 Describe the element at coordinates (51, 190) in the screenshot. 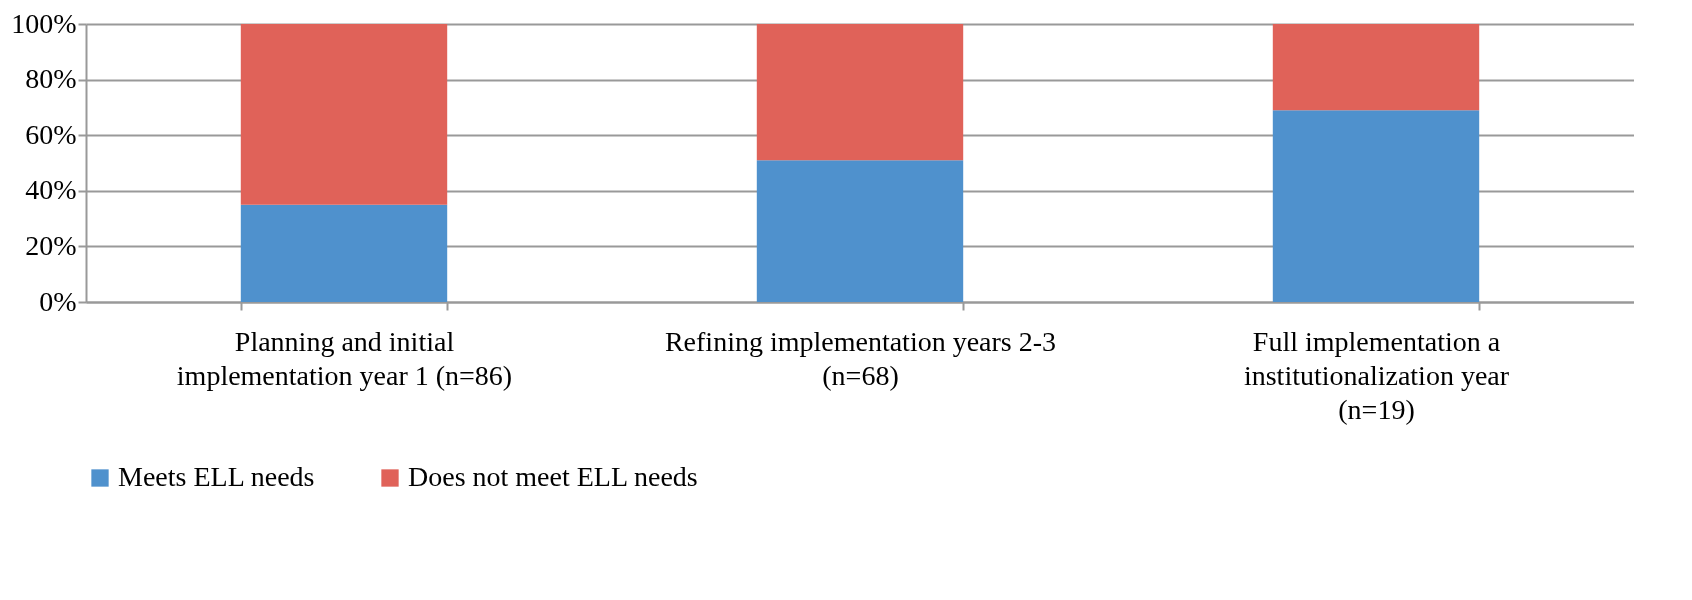

I see `y-tick-label: 40%` at that location.